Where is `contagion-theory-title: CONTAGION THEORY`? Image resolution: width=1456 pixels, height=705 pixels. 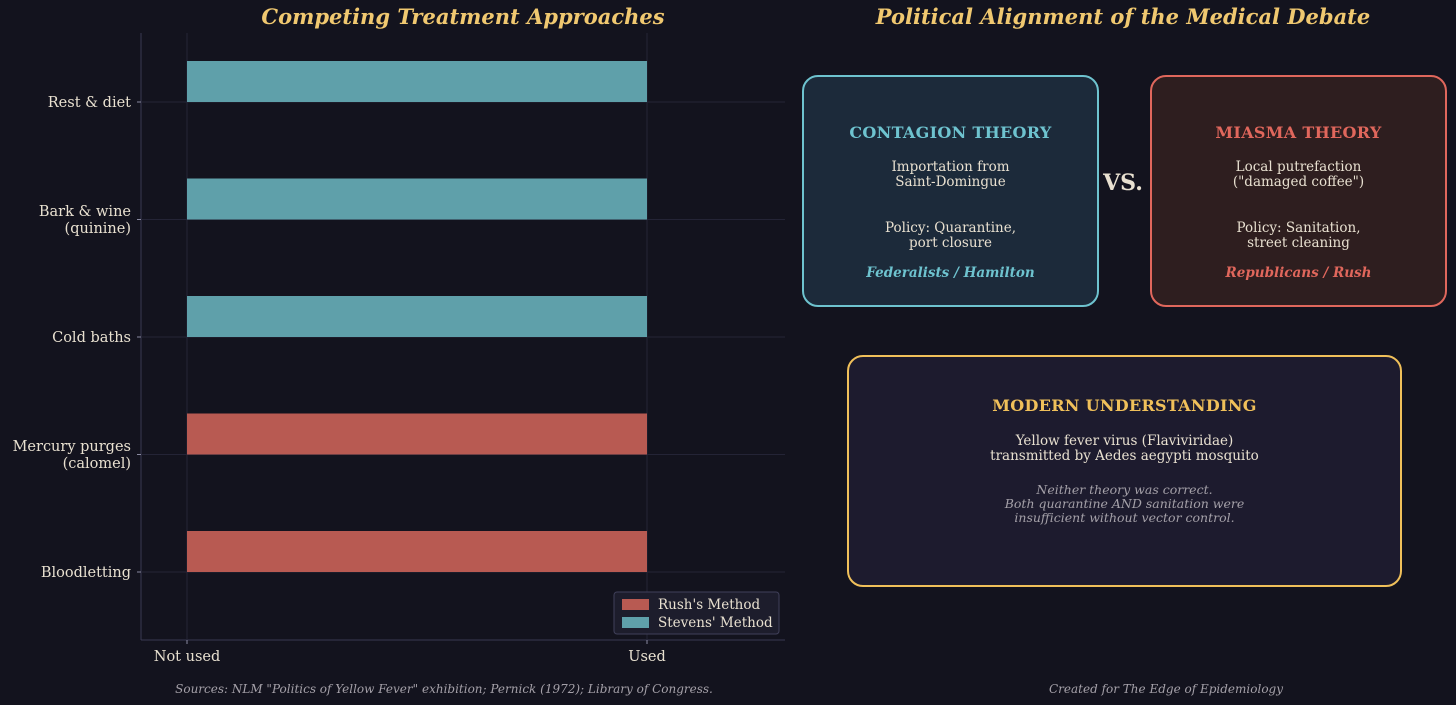 contagion-theory-title: CONTAGION THEORY is located at coordinates (950, 132).